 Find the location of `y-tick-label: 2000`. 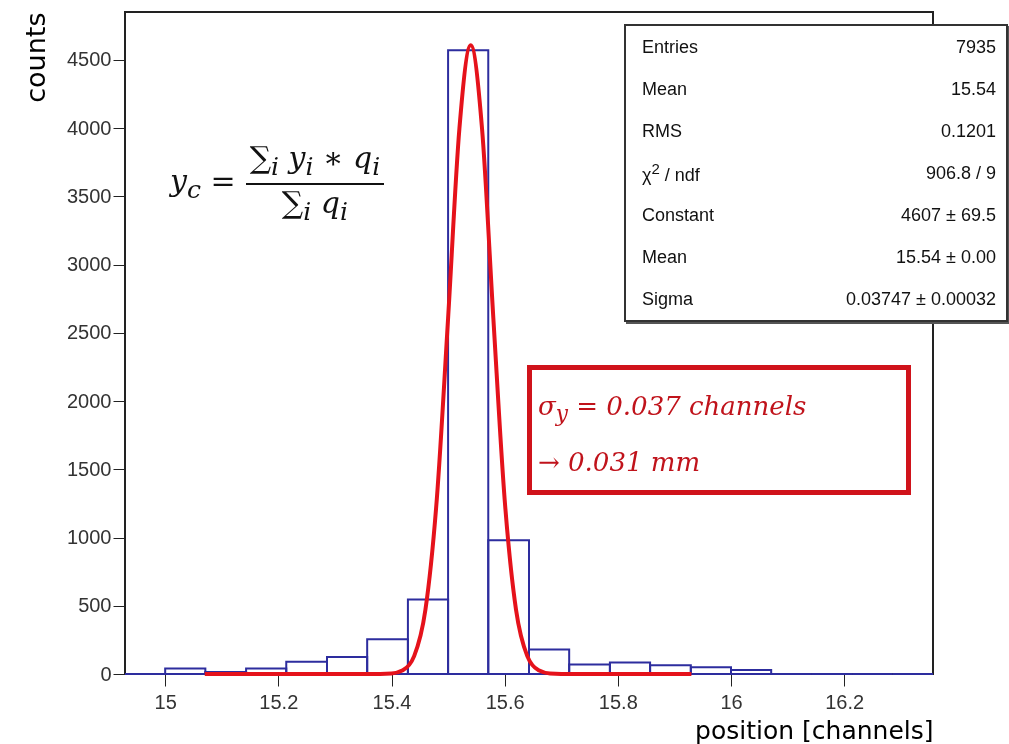

y-tick-label: 2000 is located at coordinates (89, 400).